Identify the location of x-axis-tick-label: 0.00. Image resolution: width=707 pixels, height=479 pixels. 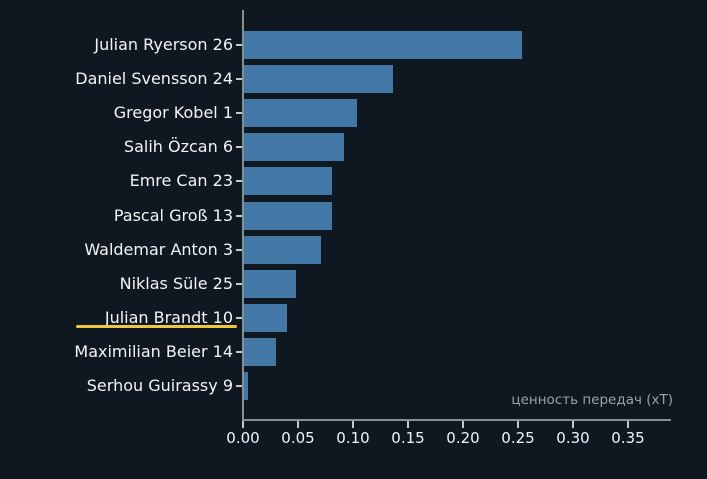
(243, 438).